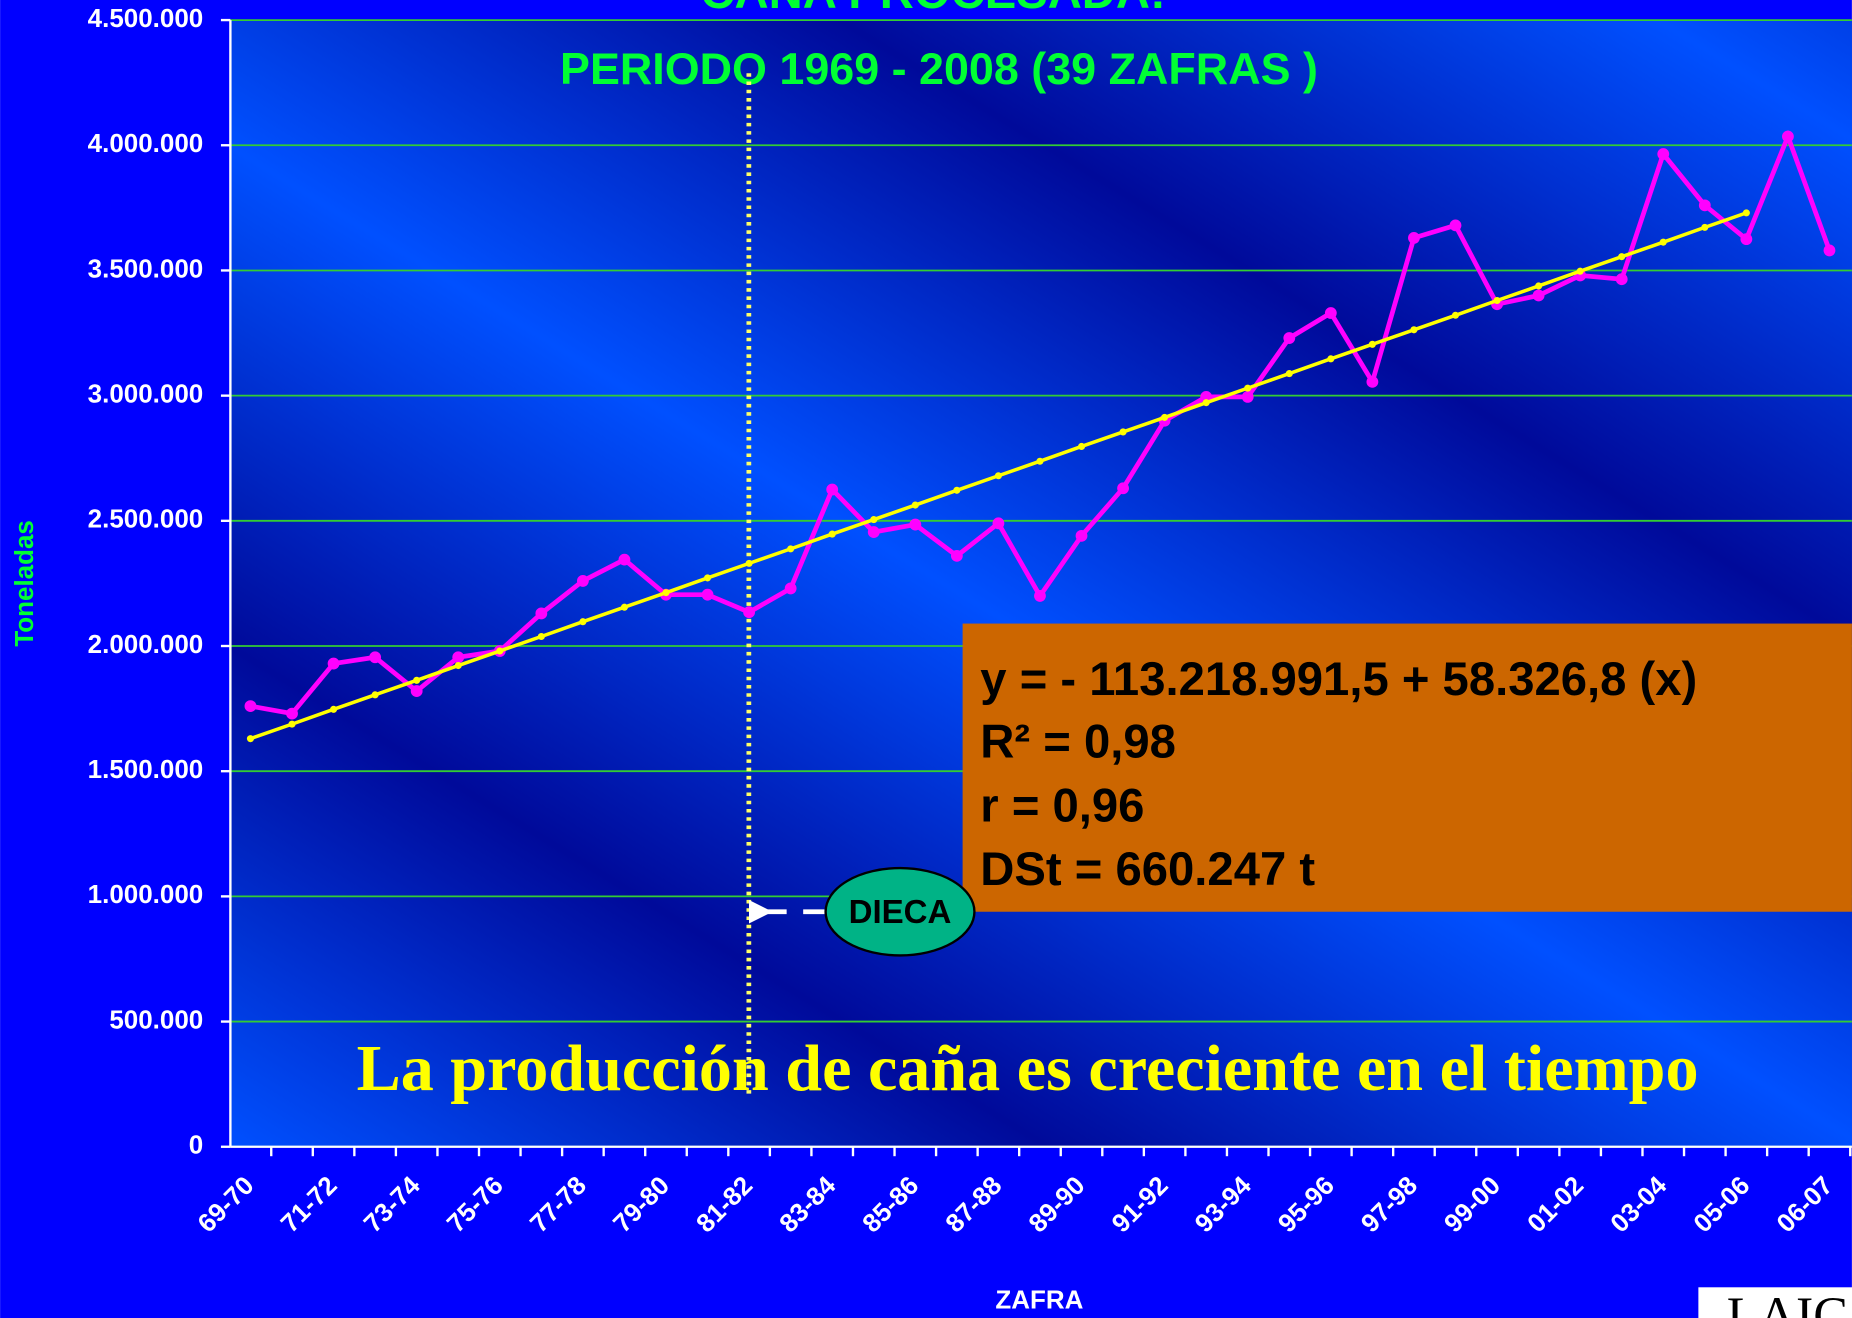 This screenshot has width=1852, height=1318. What do you see at coordinates (146, 268) in the screenshot?
I see `y-tick-label: 3.500.000` at bounding box center [146, 268].